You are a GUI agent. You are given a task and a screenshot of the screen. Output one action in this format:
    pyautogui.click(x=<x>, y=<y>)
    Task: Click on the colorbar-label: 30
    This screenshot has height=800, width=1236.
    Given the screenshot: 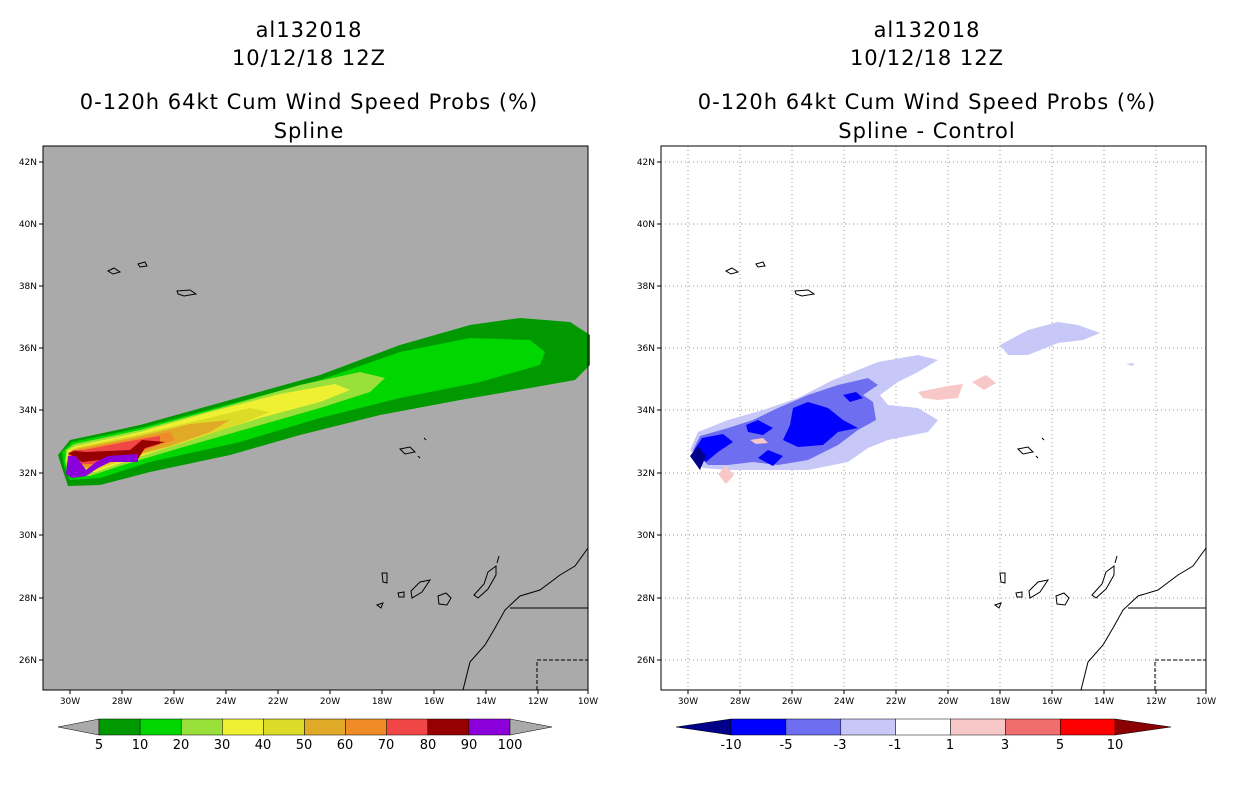 What is the action you would take?
    pyautogui.click(x=222, y=745)
    